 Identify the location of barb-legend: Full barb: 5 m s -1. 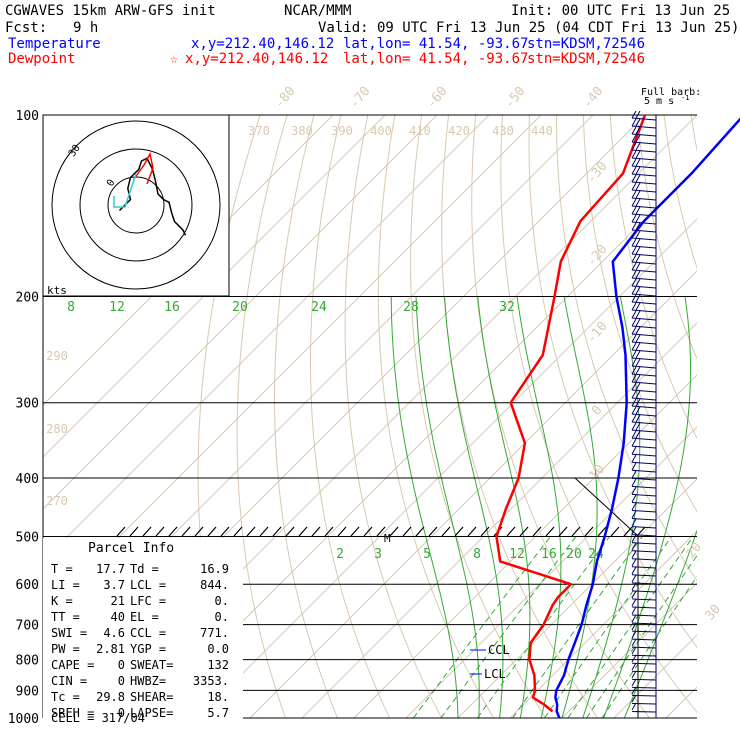
(671, 97).